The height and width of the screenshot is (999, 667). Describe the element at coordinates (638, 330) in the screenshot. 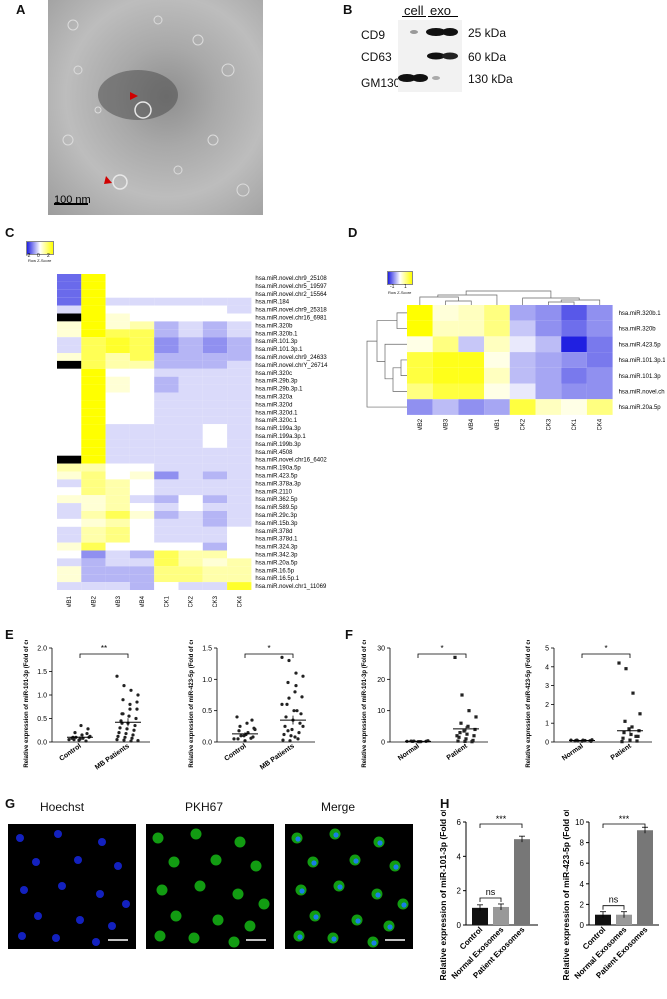

I see `heatmap-row-label: hsa.miR.320b` at that location.